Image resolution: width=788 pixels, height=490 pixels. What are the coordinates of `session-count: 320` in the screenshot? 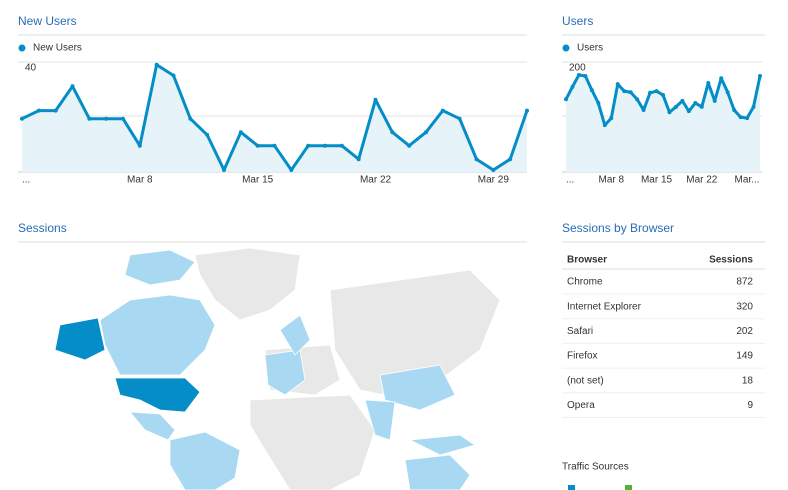 It's located at (744, 306).